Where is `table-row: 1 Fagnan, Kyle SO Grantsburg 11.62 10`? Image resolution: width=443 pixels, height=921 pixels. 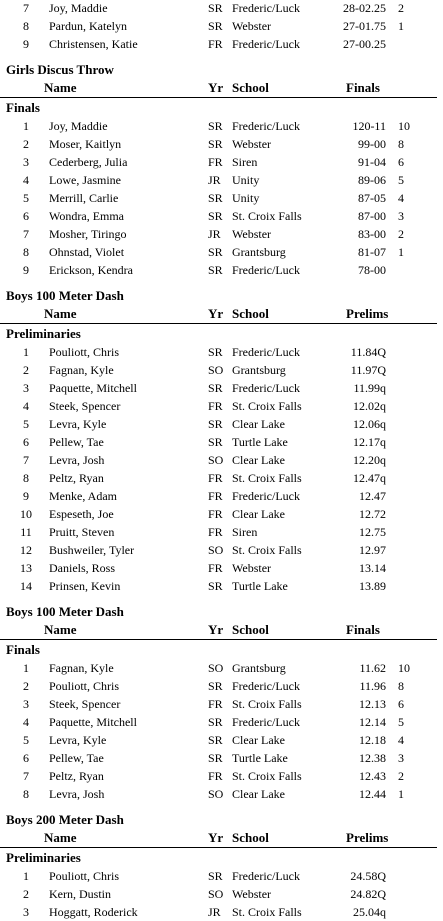
table-row: 1 Fagnan, Kyle SO Grantsburg 11.62 10 is located at coordinates (221, 668).